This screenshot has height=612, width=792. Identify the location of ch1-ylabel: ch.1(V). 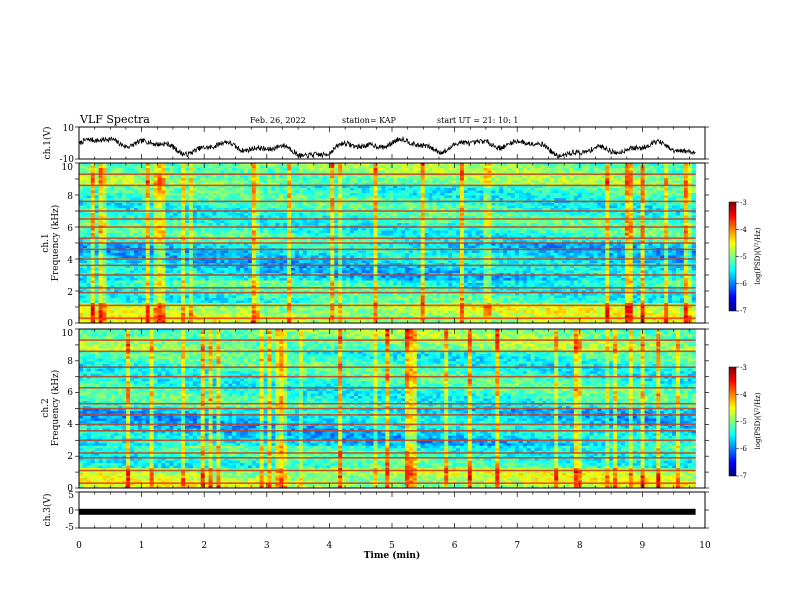
(47, 143).